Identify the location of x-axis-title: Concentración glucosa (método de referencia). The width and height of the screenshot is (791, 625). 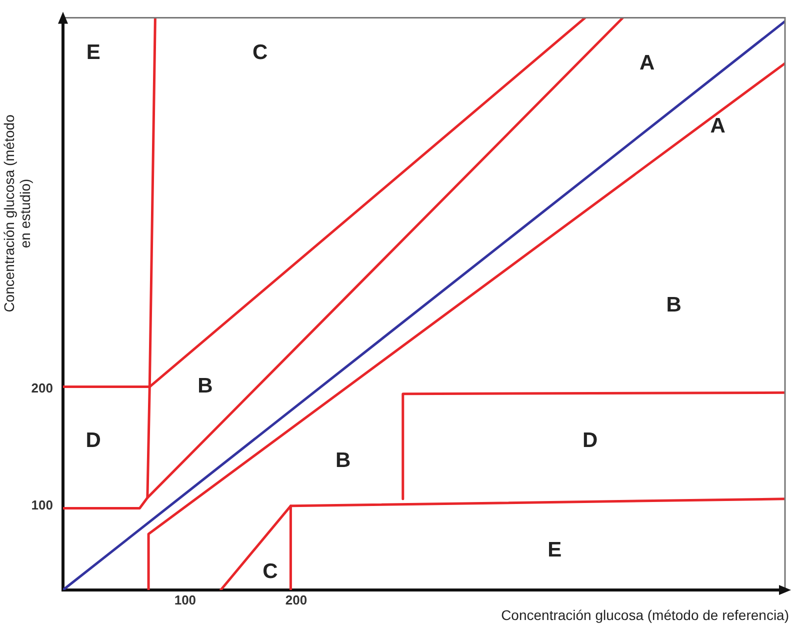
(645, 615).